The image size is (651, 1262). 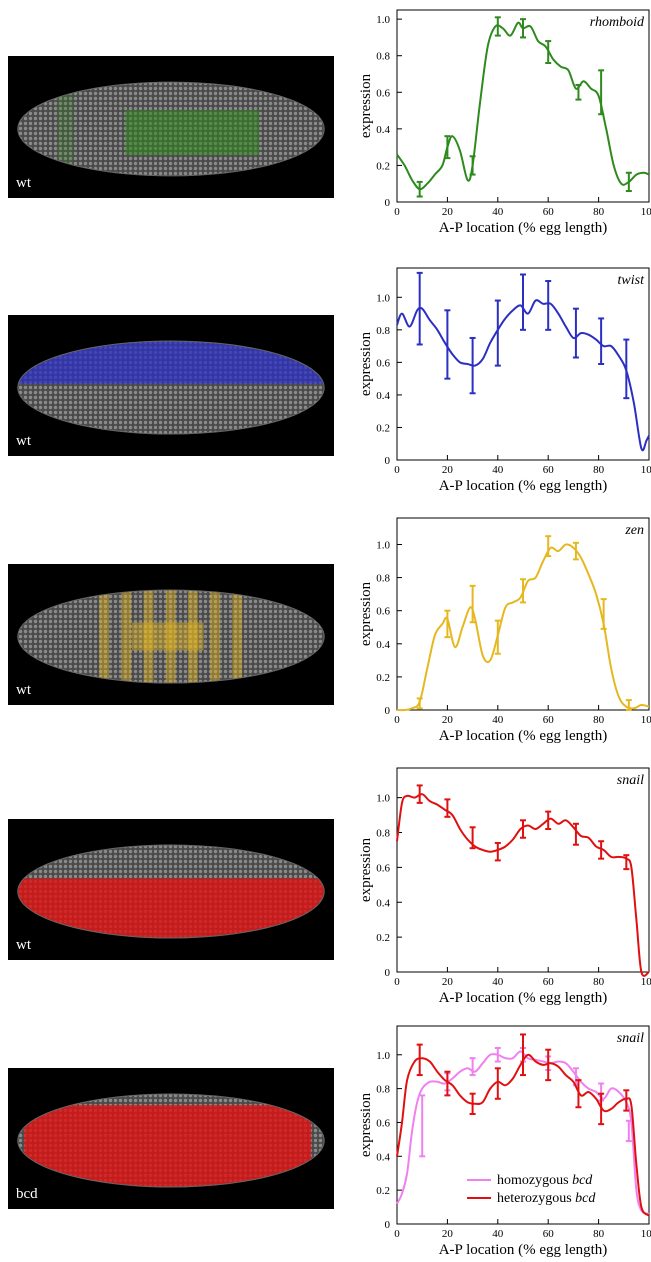 I want to click on embryo-image-5: bcd, so click(x=171, y=1138).